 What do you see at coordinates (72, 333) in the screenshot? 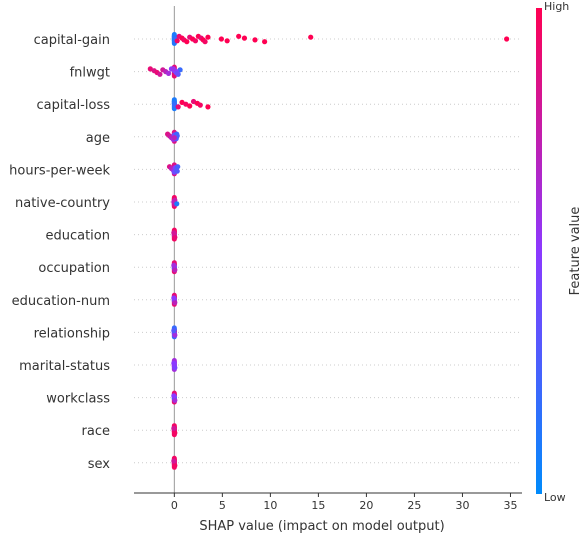
I see `feature-label: relationship` at bounding box center [72, 333].